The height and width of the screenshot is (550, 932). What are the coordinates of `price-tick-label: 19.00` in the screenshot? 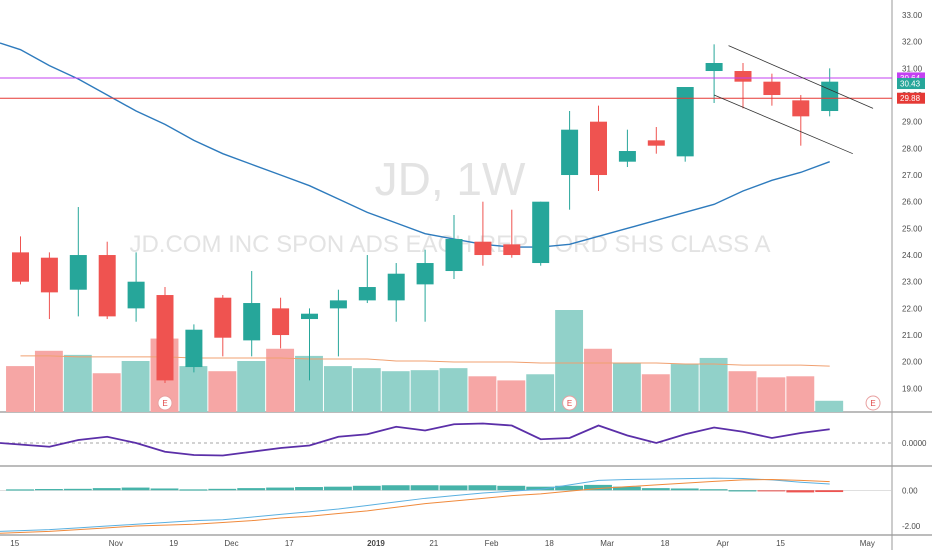 It's located at (912, 388).